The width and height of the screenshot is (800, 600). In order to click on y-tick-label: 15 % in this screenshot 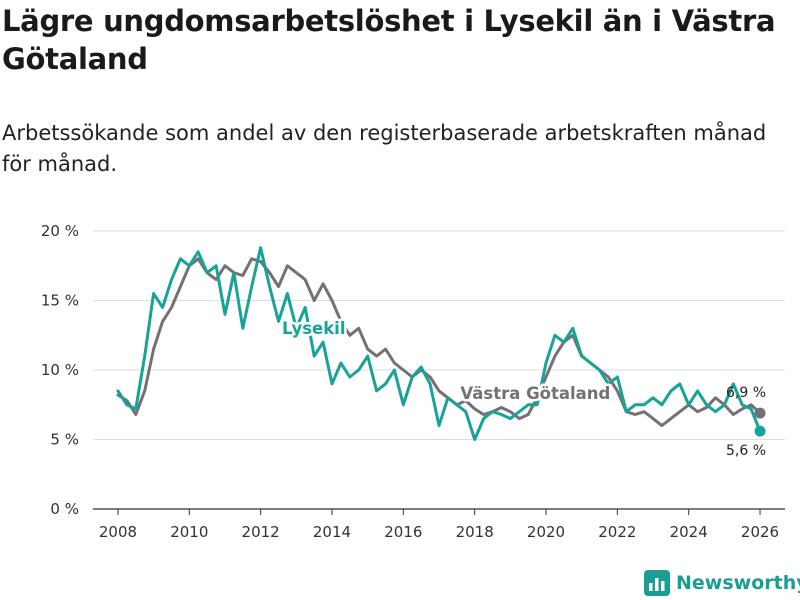, I will do `click(60, 301)`.